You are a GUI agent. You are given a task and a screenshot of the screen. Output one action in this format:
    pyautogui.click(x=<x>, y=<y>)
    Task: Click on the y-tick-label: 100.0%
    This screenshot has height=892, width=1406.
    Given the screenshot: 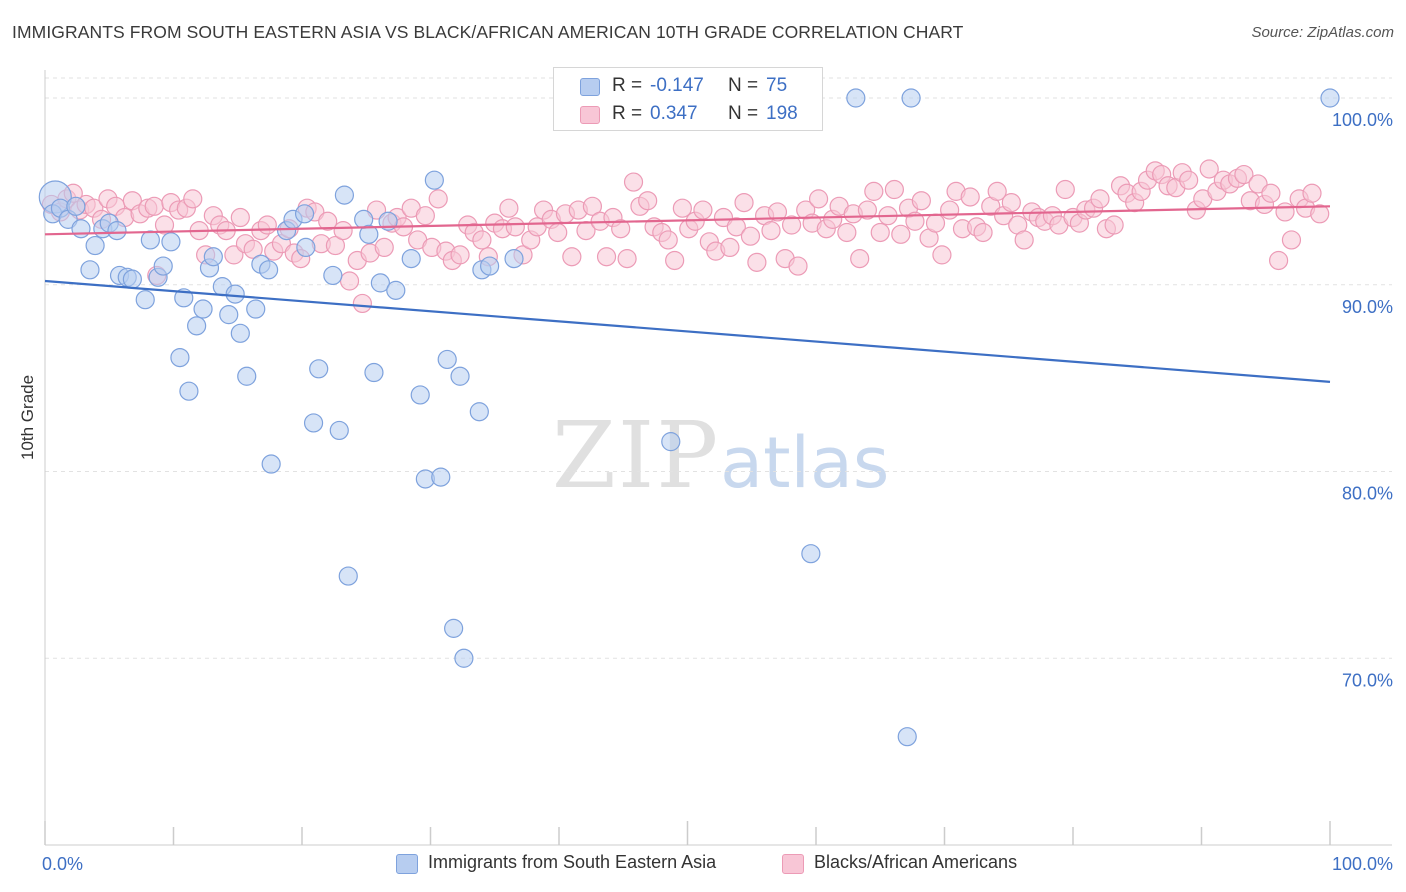 What is the action you would take?
    pyautogui.click(x=1362, y=120)
    